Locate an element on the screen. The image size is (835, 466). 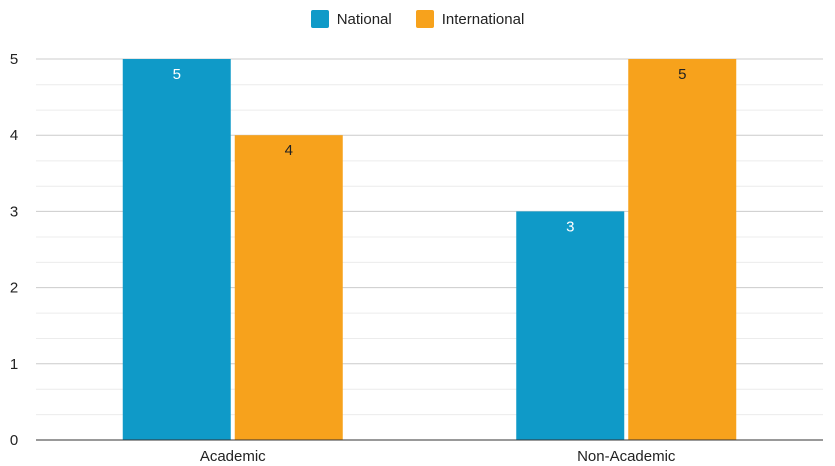
legend-swatch-international is located at coordinates (424, 19).